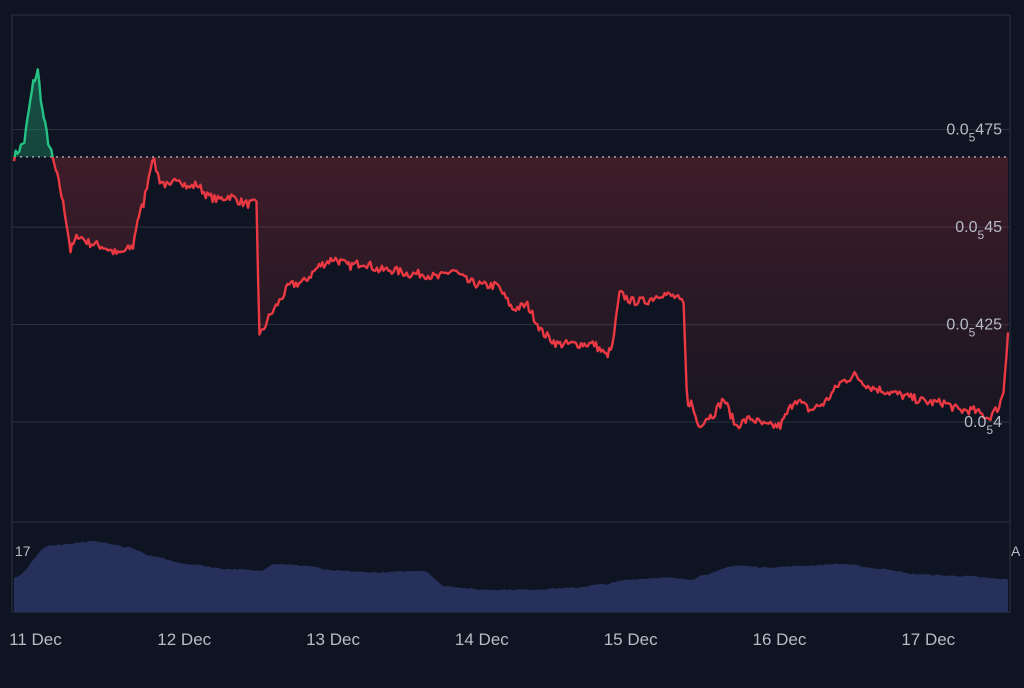  Describe the element at coordinates (184, 639) in the screenshot. I see `x-tick-label: 12 Dec` at that location.